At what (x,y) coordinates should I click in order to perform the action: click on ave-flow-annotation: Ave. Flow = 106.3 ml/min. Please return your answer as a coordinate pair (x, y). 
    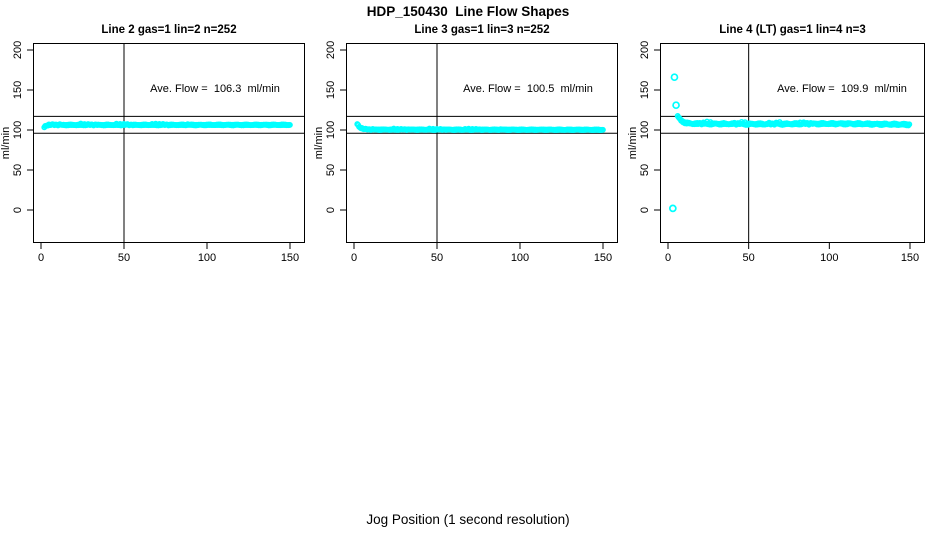
    Looking at the image, I should click on (215, 89).